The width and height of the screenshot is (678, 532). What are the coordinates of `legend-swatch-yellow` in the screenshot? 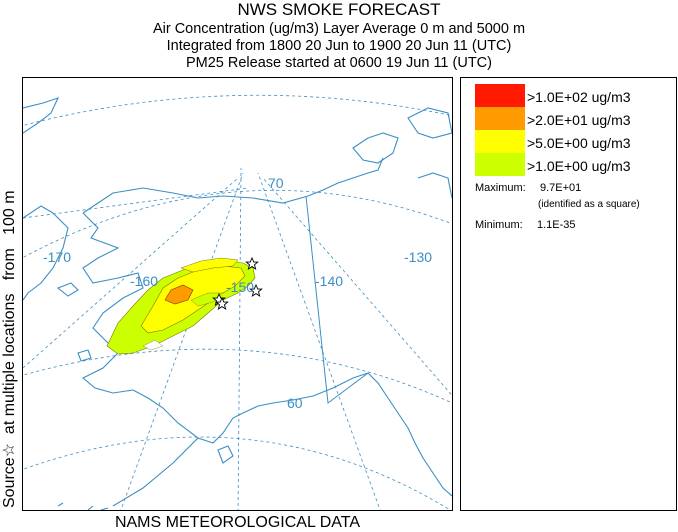 It's located at (500, 141).